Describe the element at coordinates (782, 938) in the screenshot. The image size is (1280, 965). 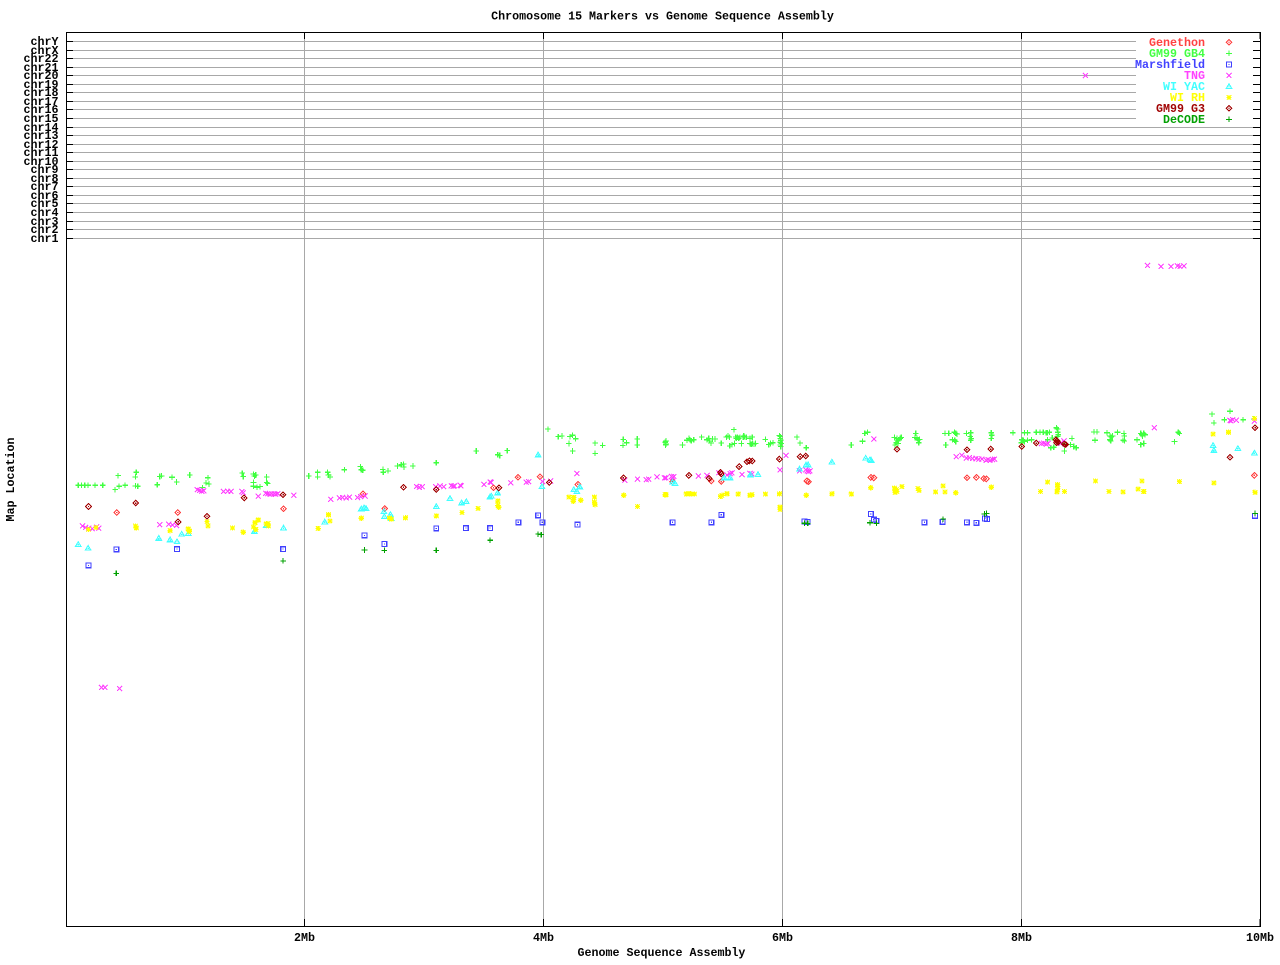
I see `svg-text: 6Mb` at that location.